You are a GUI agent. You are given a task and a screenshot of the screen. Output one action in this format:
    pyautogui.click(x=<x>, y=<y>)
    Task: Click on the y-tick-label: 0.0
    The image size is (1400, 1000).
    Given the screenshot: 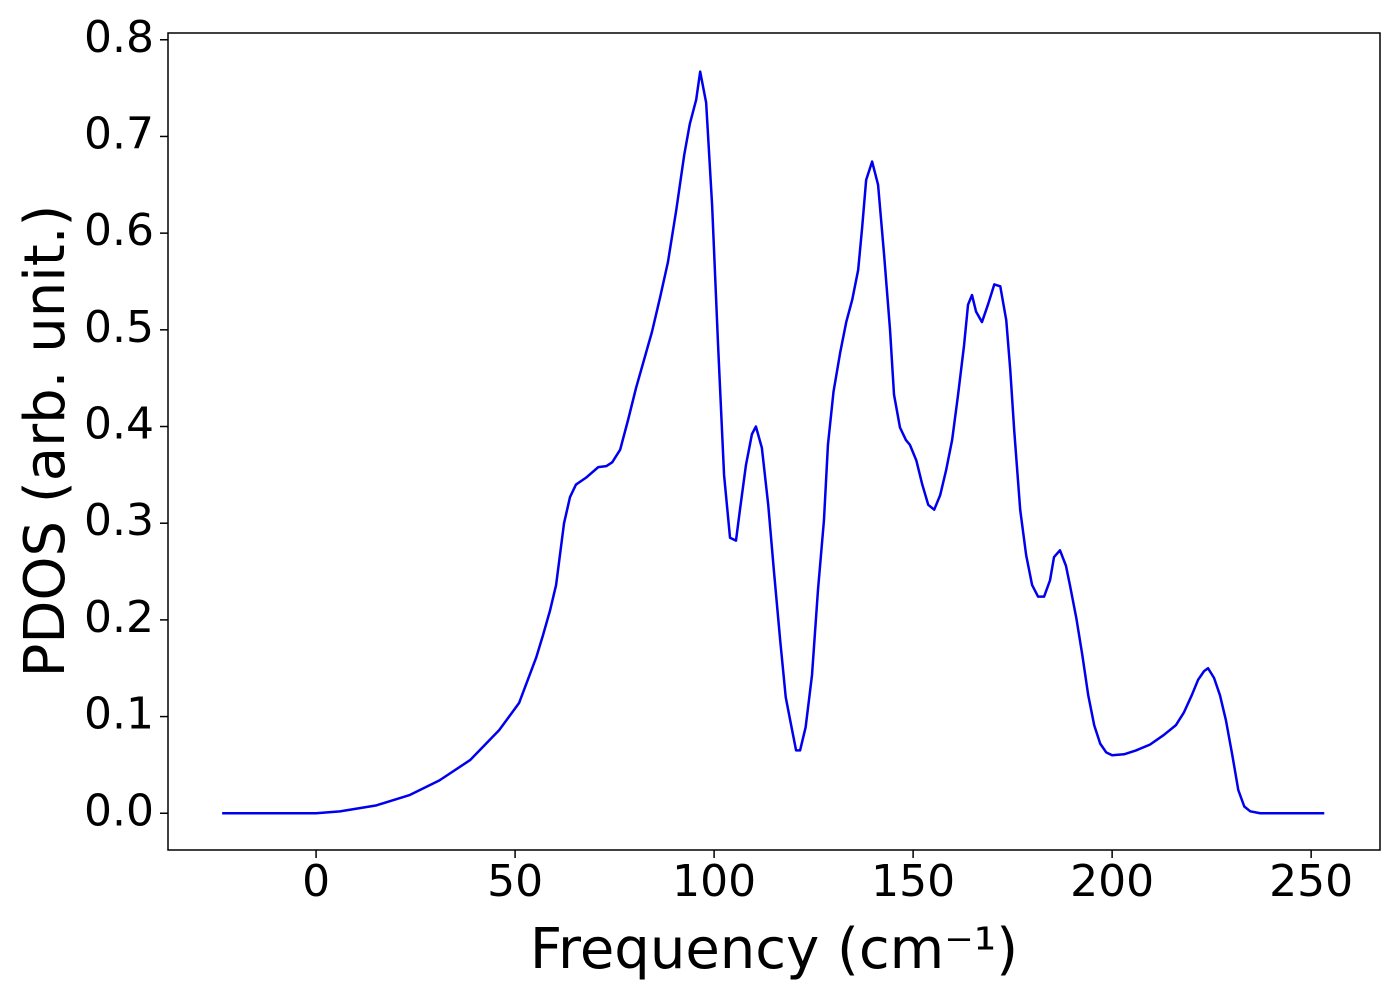 What is the action you would take?
    pyautogui.click(x=119, y=810)
    